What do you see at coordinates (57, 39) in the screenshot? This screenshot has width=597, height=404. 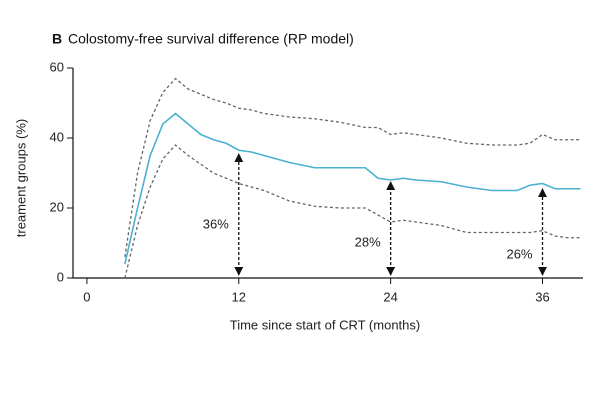 I see `panel-label: B` at bounding box center [57, 39].